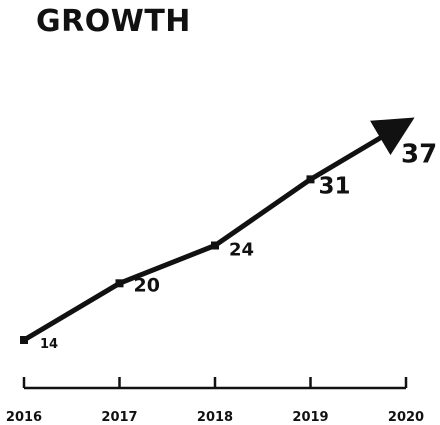  I want to click on x-tick-label: 2016, so click(24, 417).